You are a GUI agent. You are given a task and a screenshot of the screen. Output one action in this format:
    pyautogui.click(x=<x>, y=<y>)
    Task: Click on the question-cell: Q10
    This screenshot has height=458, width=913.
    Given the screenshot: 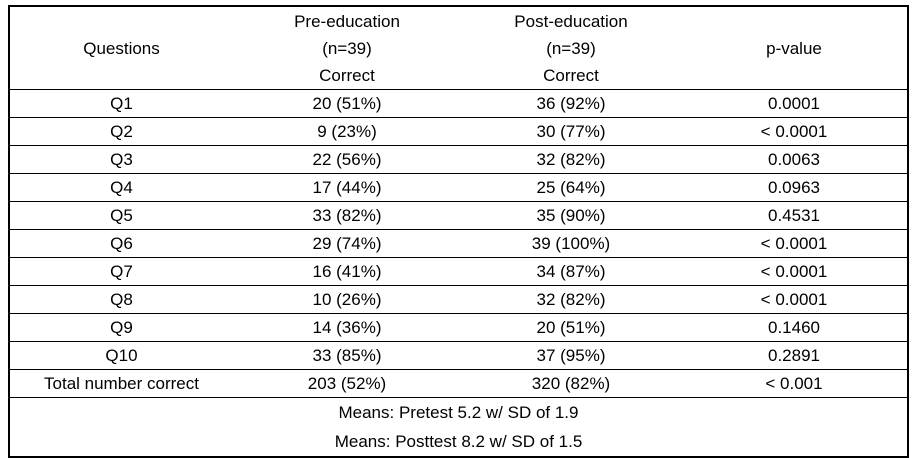 What is the action you would take?
    pyautogui.click(x=121, y=355)
    